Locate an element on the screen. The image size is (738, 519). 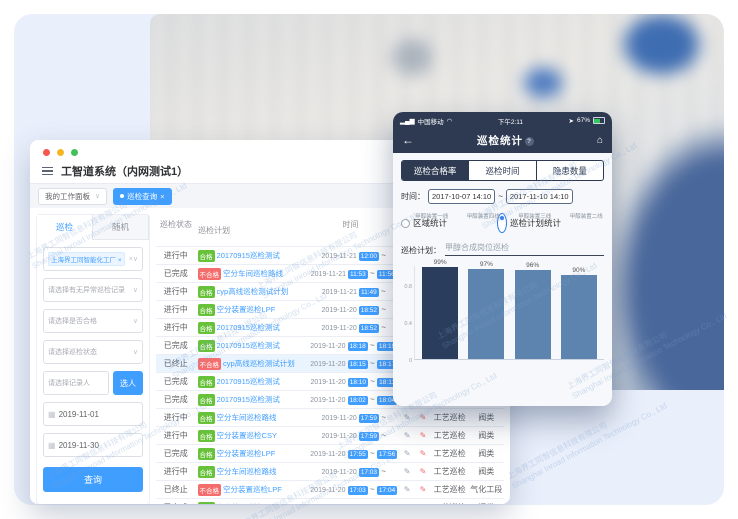
table-row: 进行中 合格 空分车间巡检路线 2019-11-20 17:03 ~ ✎ ✎ 工艺巡检 阀类 is located at coordinates (330, 472).